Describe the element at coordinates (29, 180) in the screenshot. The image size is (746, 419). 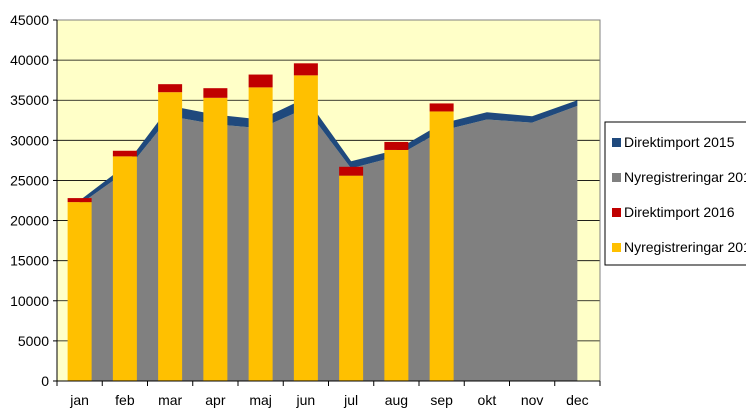
I see `y-tick-label: 25000` at that location.